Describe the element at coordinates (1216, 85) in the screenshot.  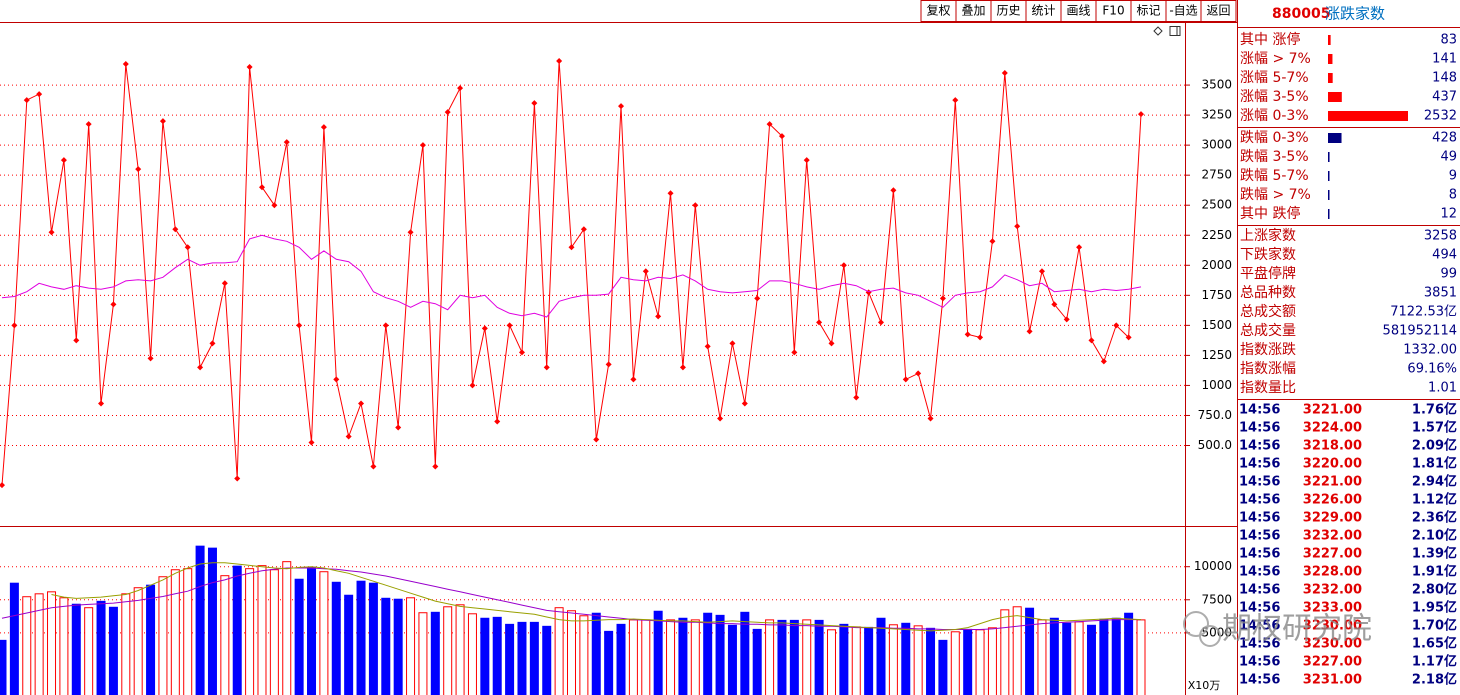
I see `y-tick-label: 3500` at that location.